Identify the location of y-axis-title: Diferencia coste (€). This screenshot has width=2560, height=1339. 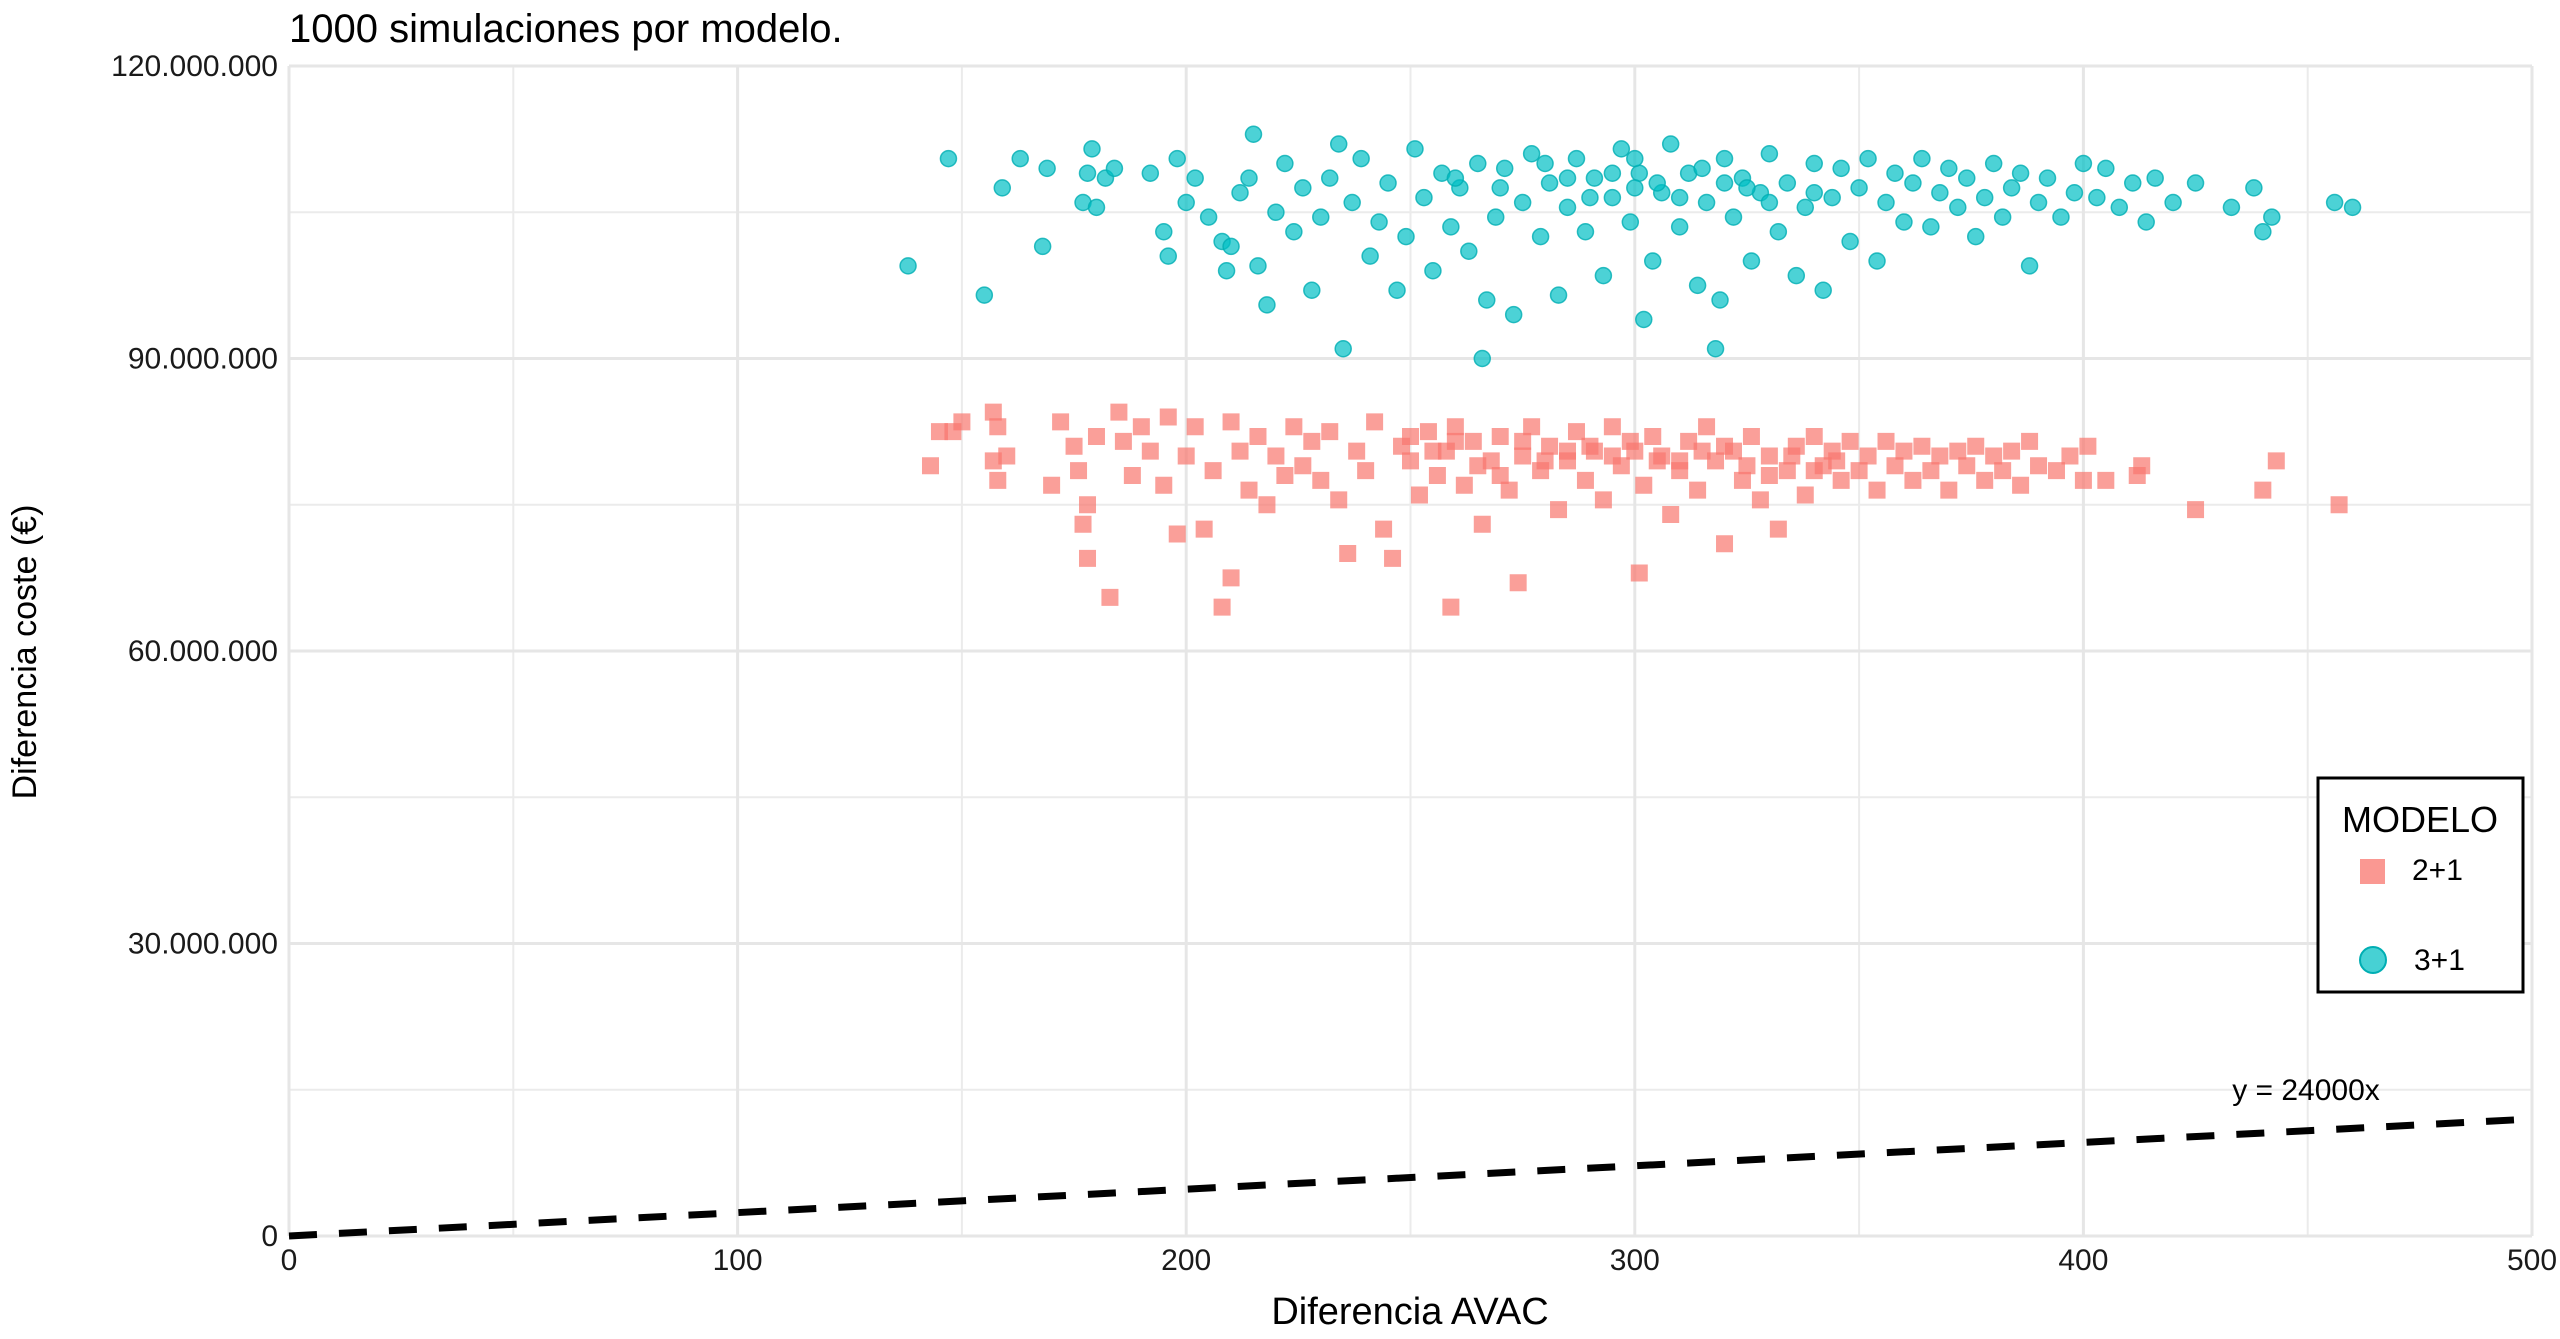
(25, 652).